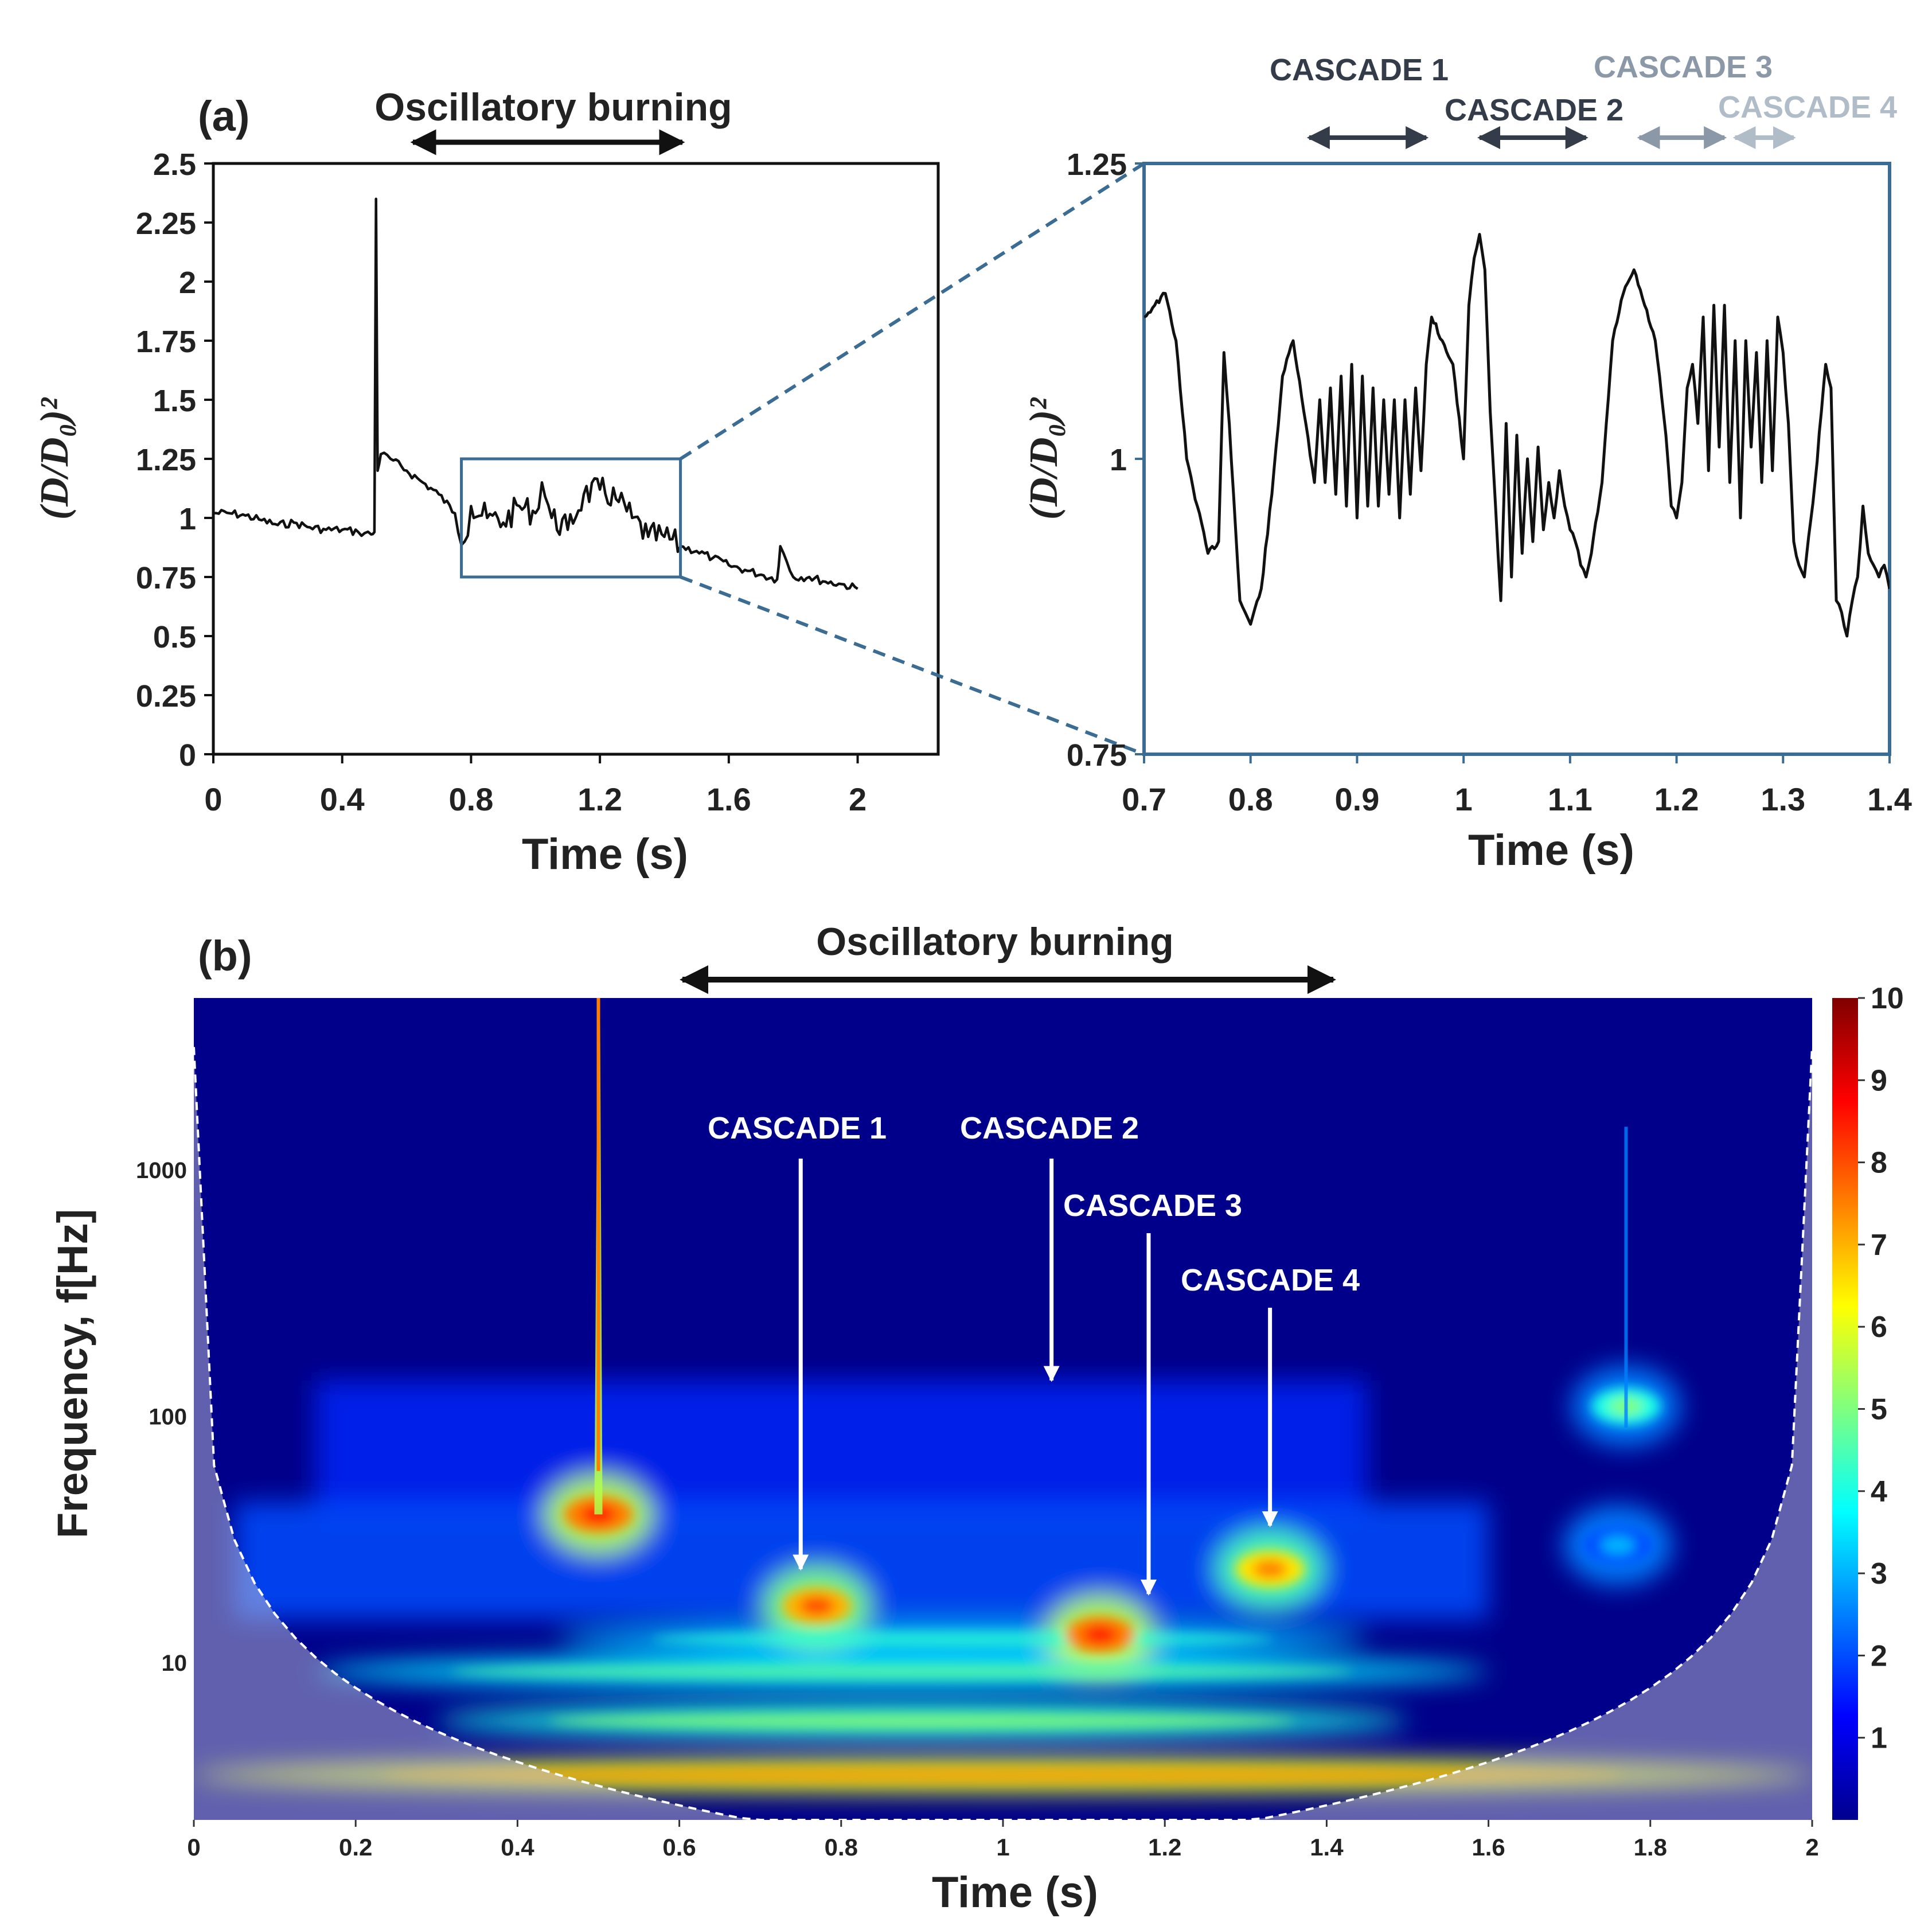 Image resolution: width=1932 pixels, height=1922 pixels. What do you see at coordinates (1097, 164) in the screenshot?
I see `right-y-tick-label: 1.25` at bounding box center [1097, 164].